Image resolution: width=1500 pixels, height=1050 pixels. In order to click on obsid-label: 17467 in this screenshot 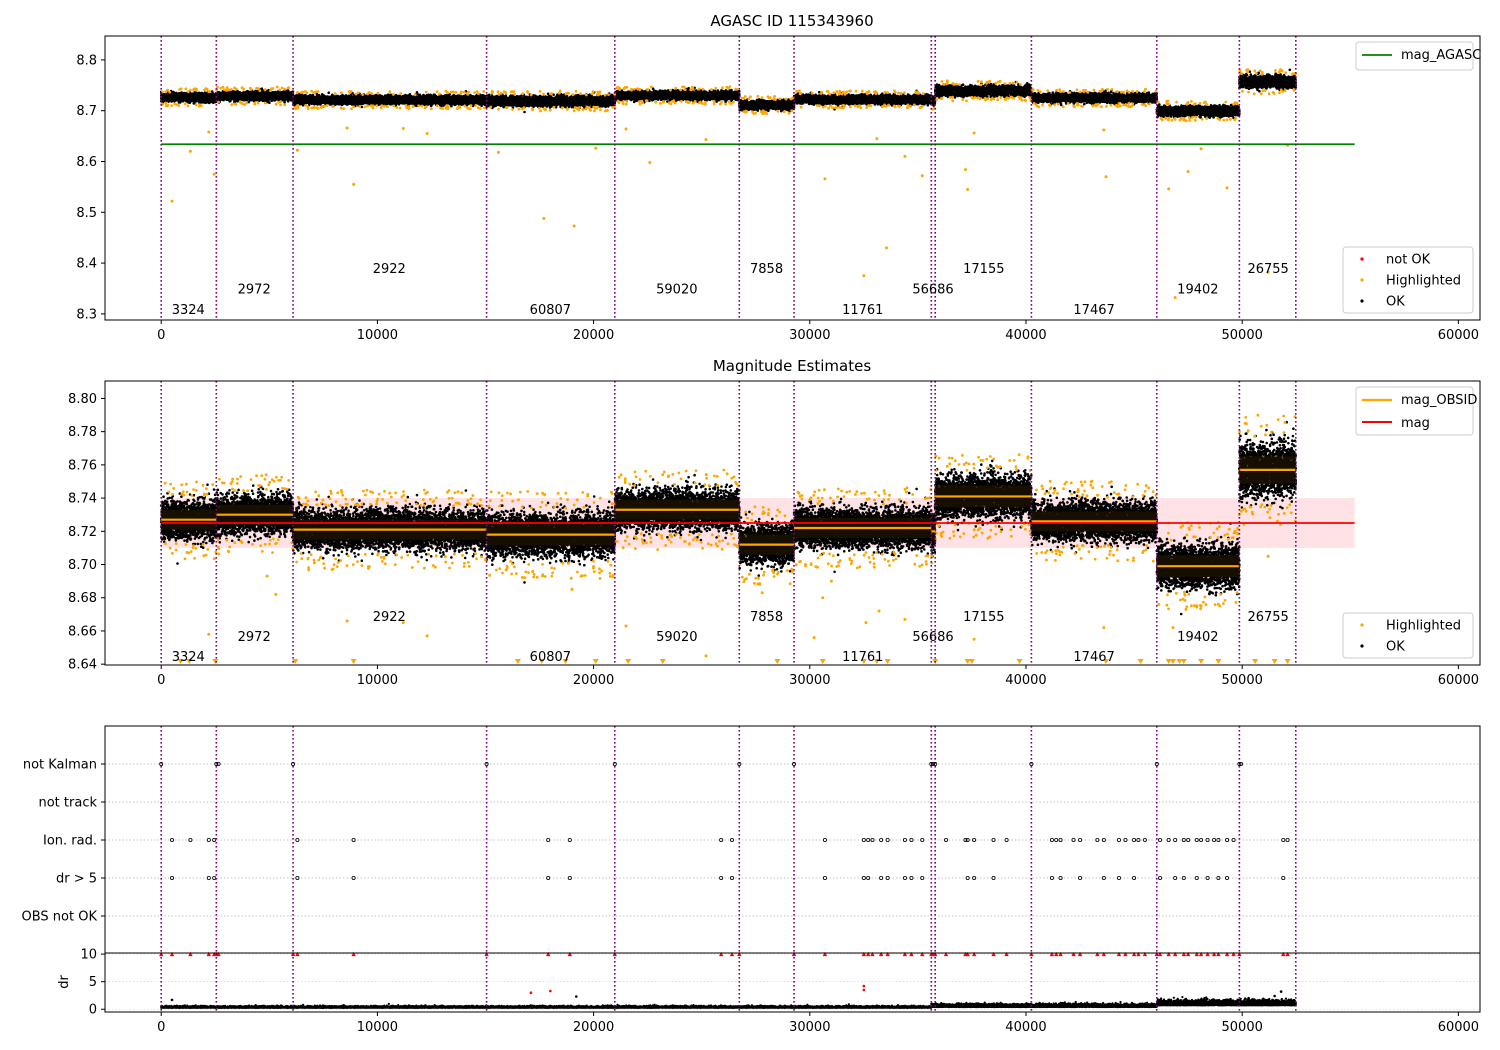, I will do `click(1093, 310)`.